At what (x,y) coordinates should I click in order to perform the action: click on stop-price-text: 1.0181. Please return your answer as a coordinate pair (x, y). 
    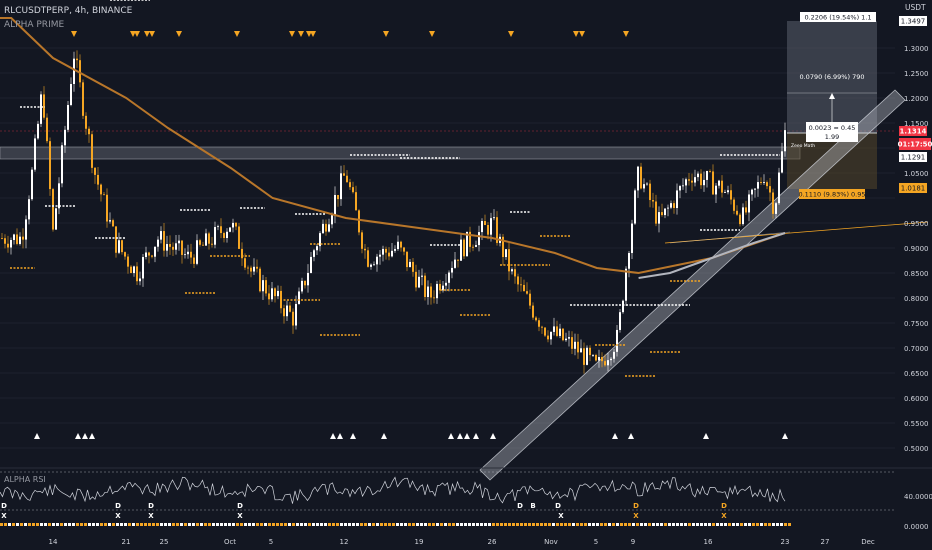
    Looking at the image, I should click on (913, 189).